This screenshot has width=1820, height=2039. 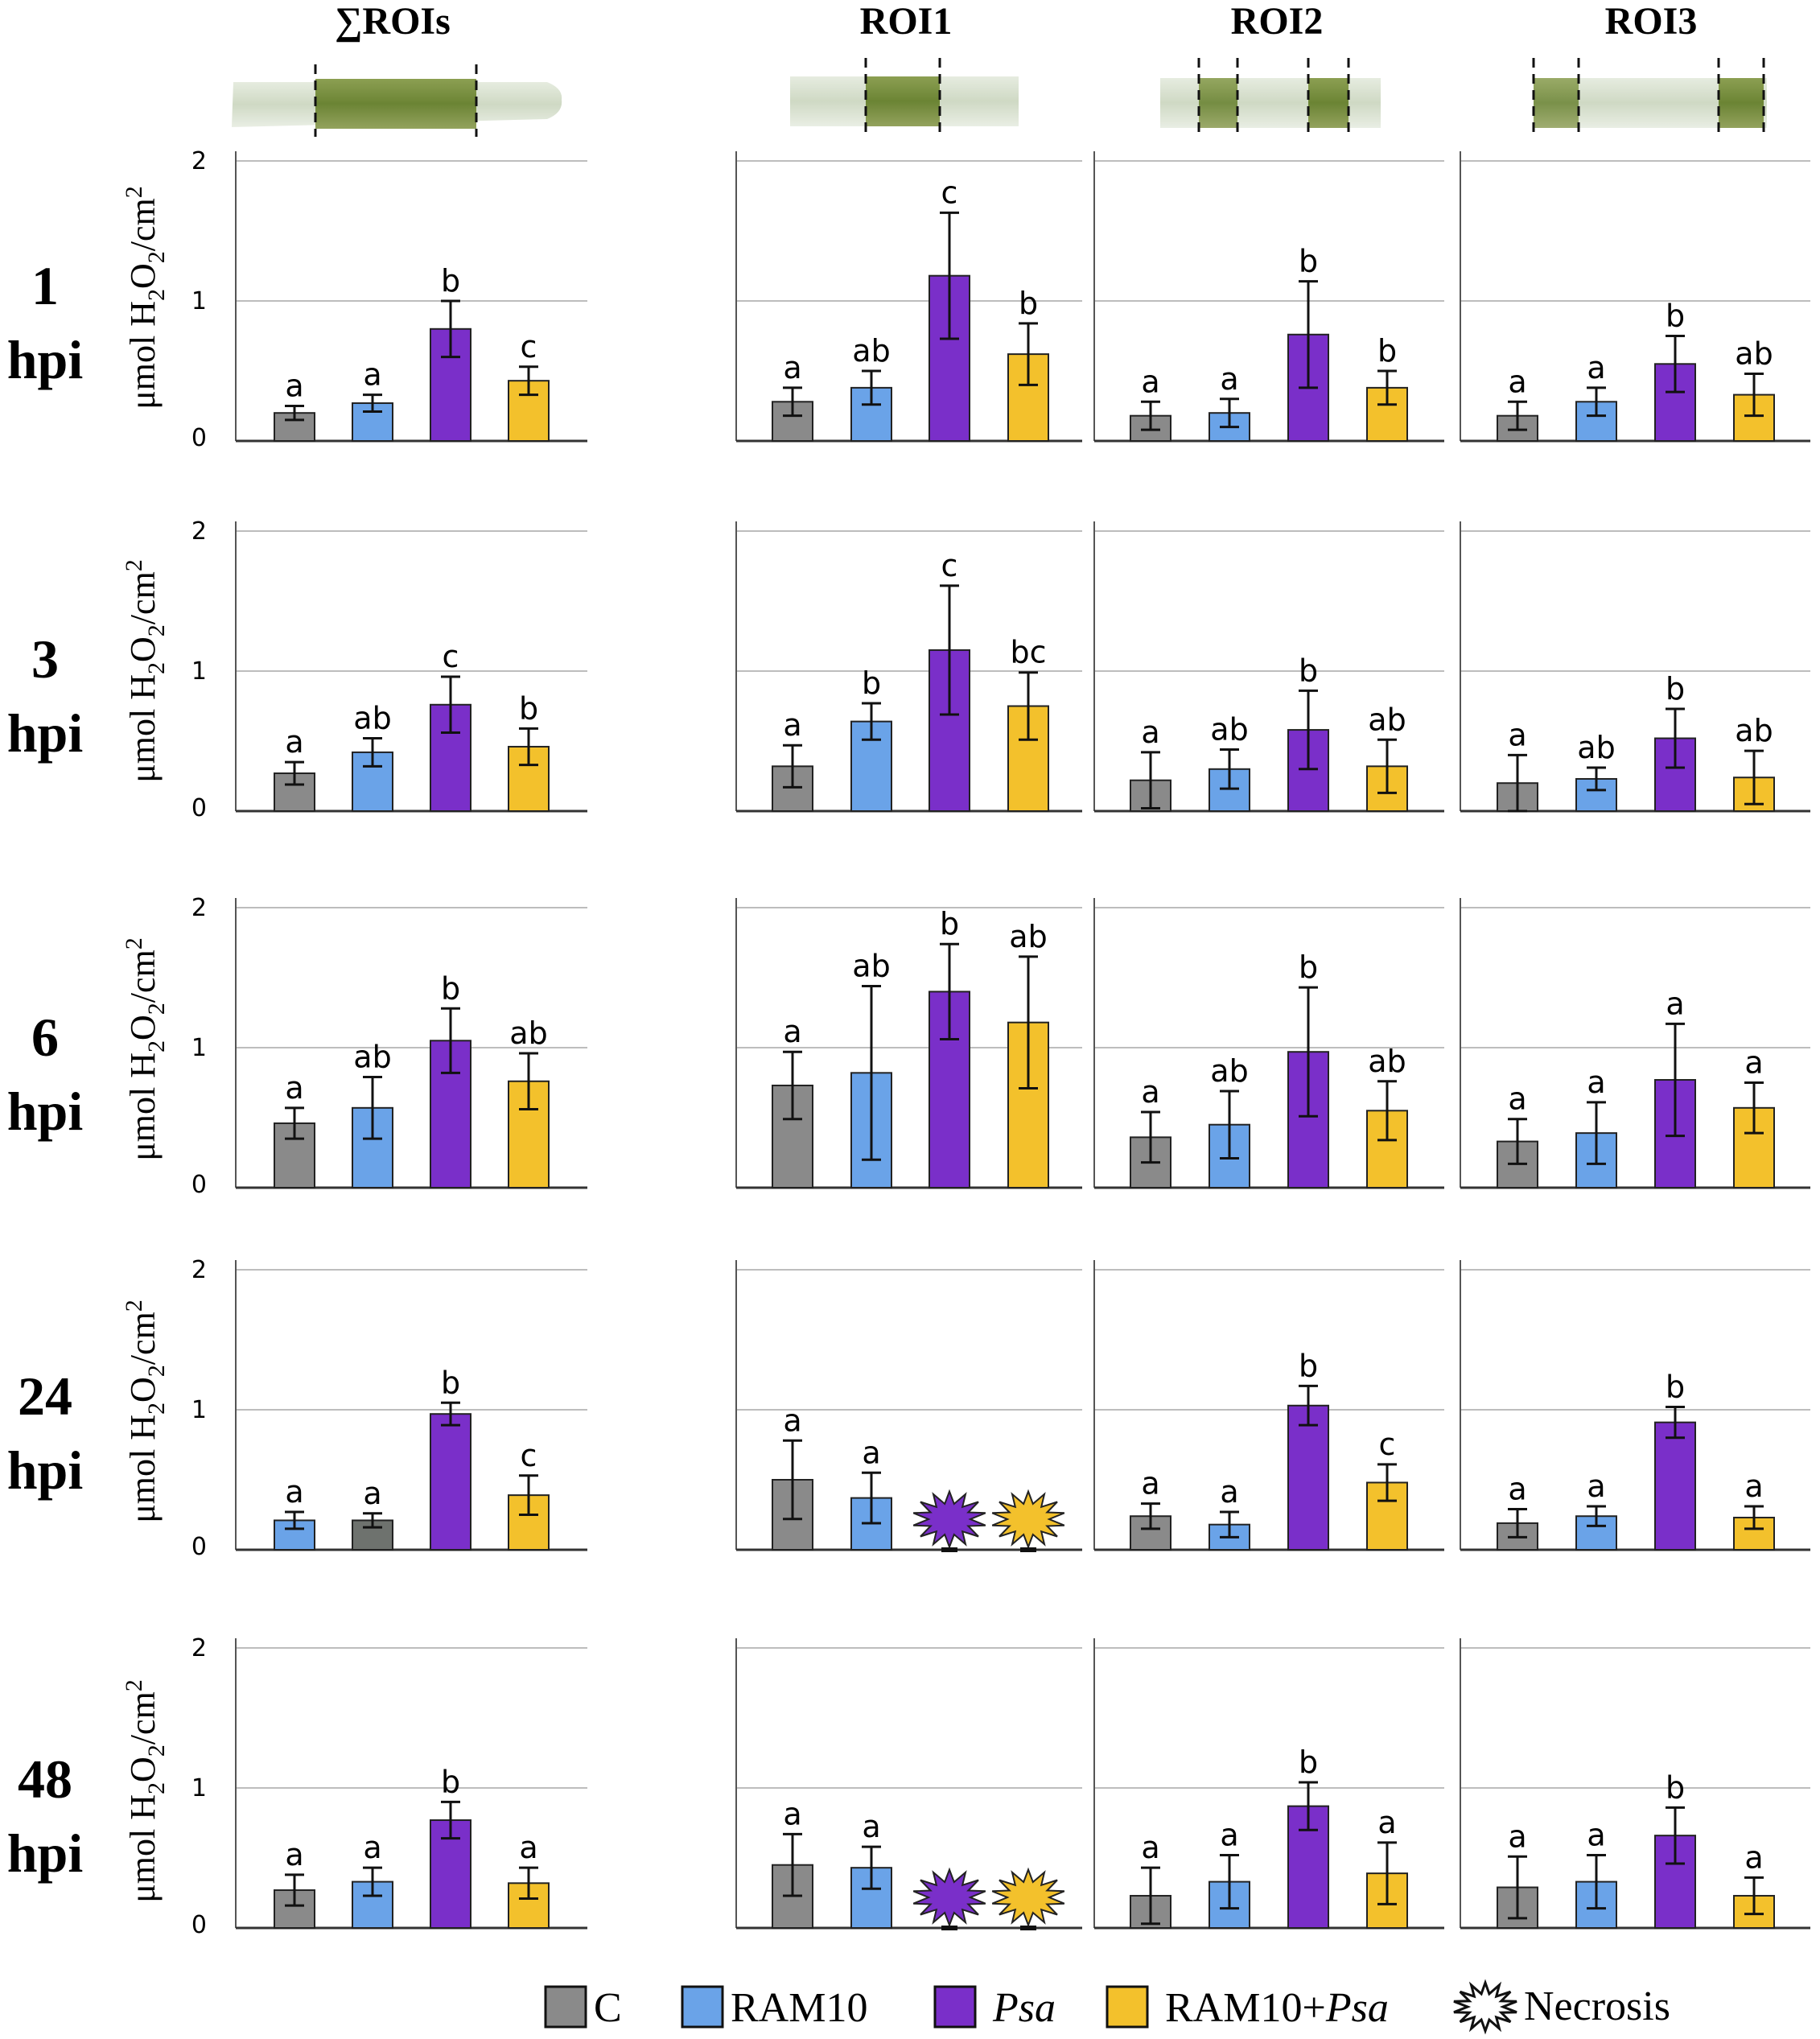 I want to click on y-axis-label-row4: μmol H2O2/cm2, so click(x=145, y=1412).